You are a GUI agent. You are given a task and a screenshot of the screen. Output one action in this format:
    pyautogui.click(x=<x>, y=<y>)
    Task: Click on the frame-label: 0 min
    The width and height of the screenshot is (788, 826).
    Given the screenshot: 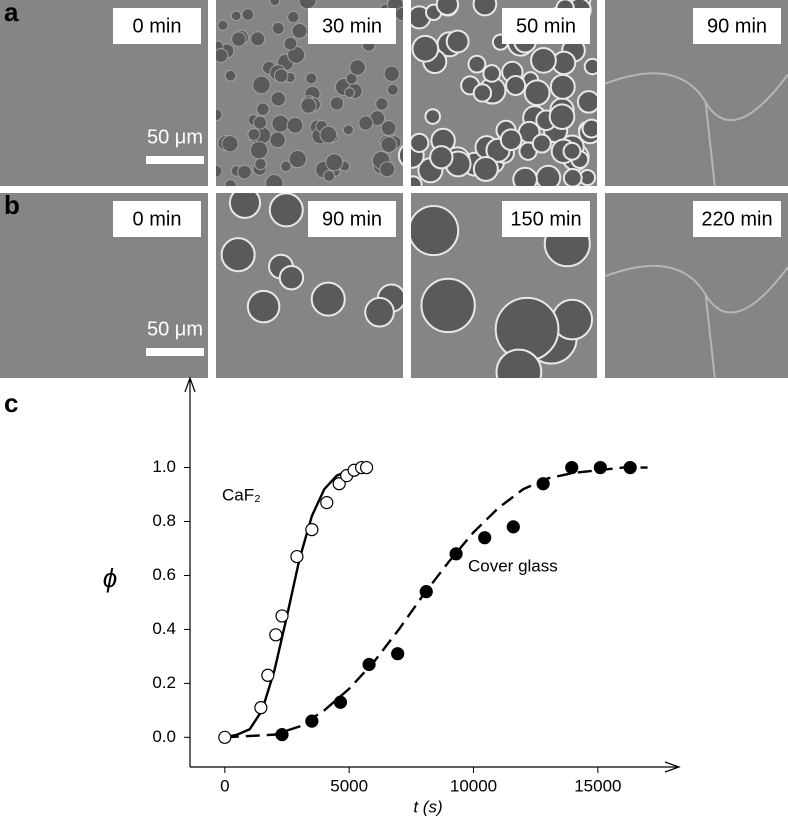 What is the action you would take?
    pyautogui.click(x=157, y=26)
    